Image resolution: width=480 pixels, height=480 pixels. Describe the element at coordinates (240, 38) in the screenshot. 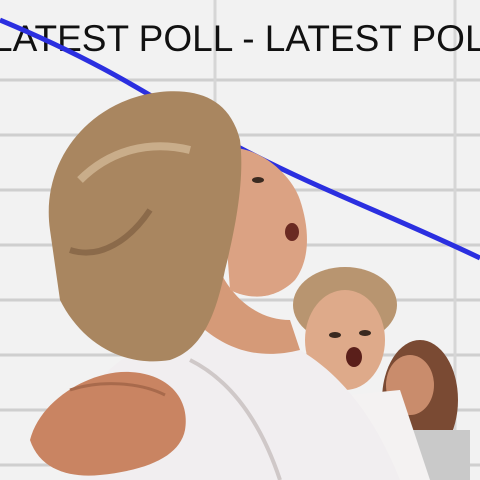

I see `latest-poll-ticker: LATEST POLL - LATEST POLL - LATEST POLL` at that location.